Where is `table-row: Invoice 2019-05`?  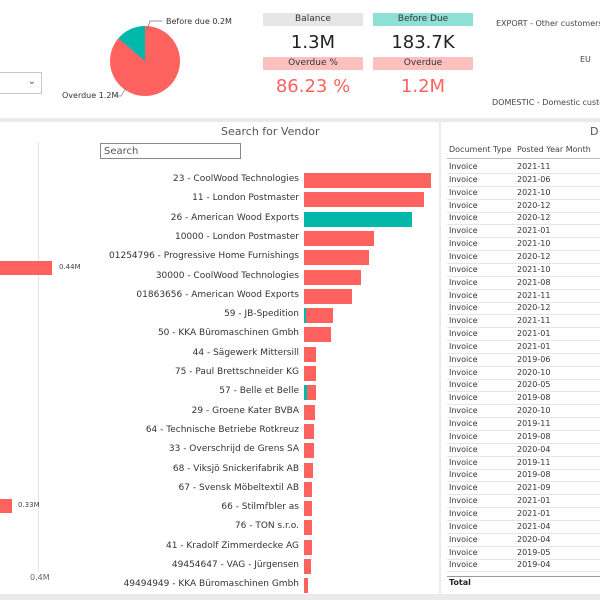
table-row: Invoice 2019-05 is located at coordinates (523, 553).